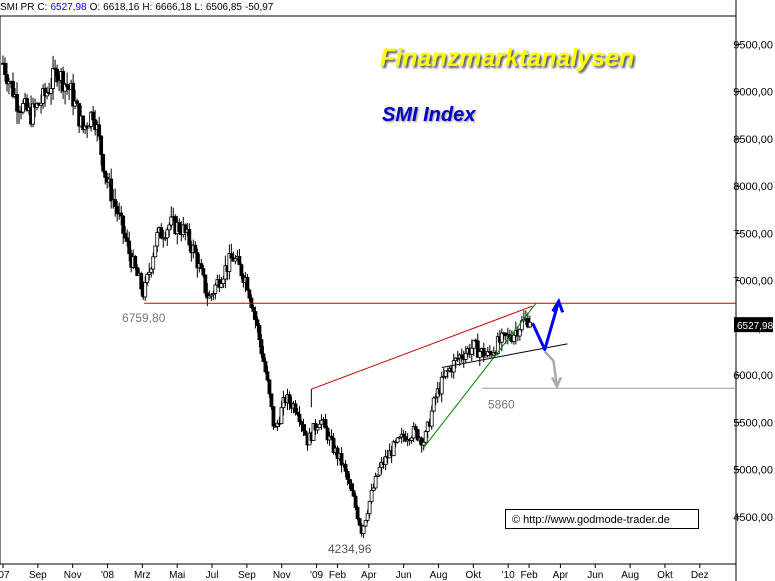 This screenshot has width=775, height=581. What do you see at coordinates (474, 575) in the screenshot?
I see `x-tick-label: Okt` at bounding box center [474, 575].